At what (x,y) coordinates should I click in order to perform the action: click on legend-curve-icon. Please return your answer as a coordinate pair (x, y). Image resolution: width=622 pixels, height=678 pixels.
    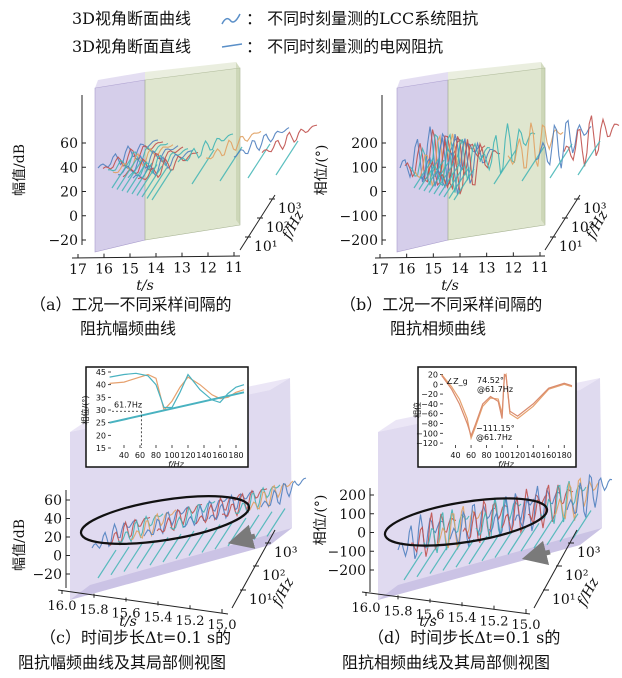
    Looking at the image, I should click on (231, 19).